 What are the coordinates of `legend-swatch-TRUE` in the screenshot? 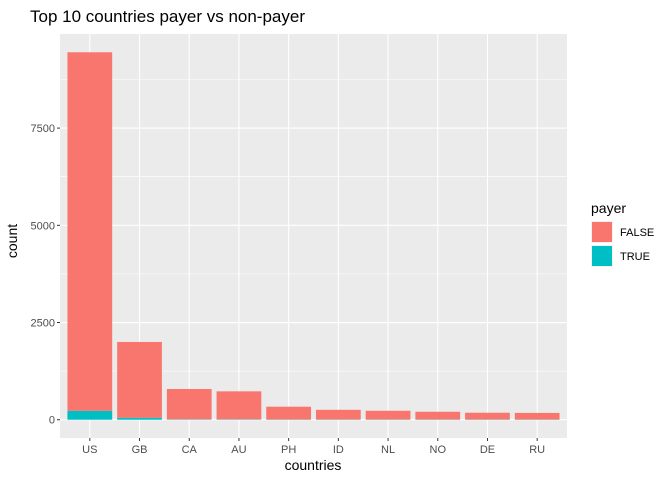 It's located at (602, 256).